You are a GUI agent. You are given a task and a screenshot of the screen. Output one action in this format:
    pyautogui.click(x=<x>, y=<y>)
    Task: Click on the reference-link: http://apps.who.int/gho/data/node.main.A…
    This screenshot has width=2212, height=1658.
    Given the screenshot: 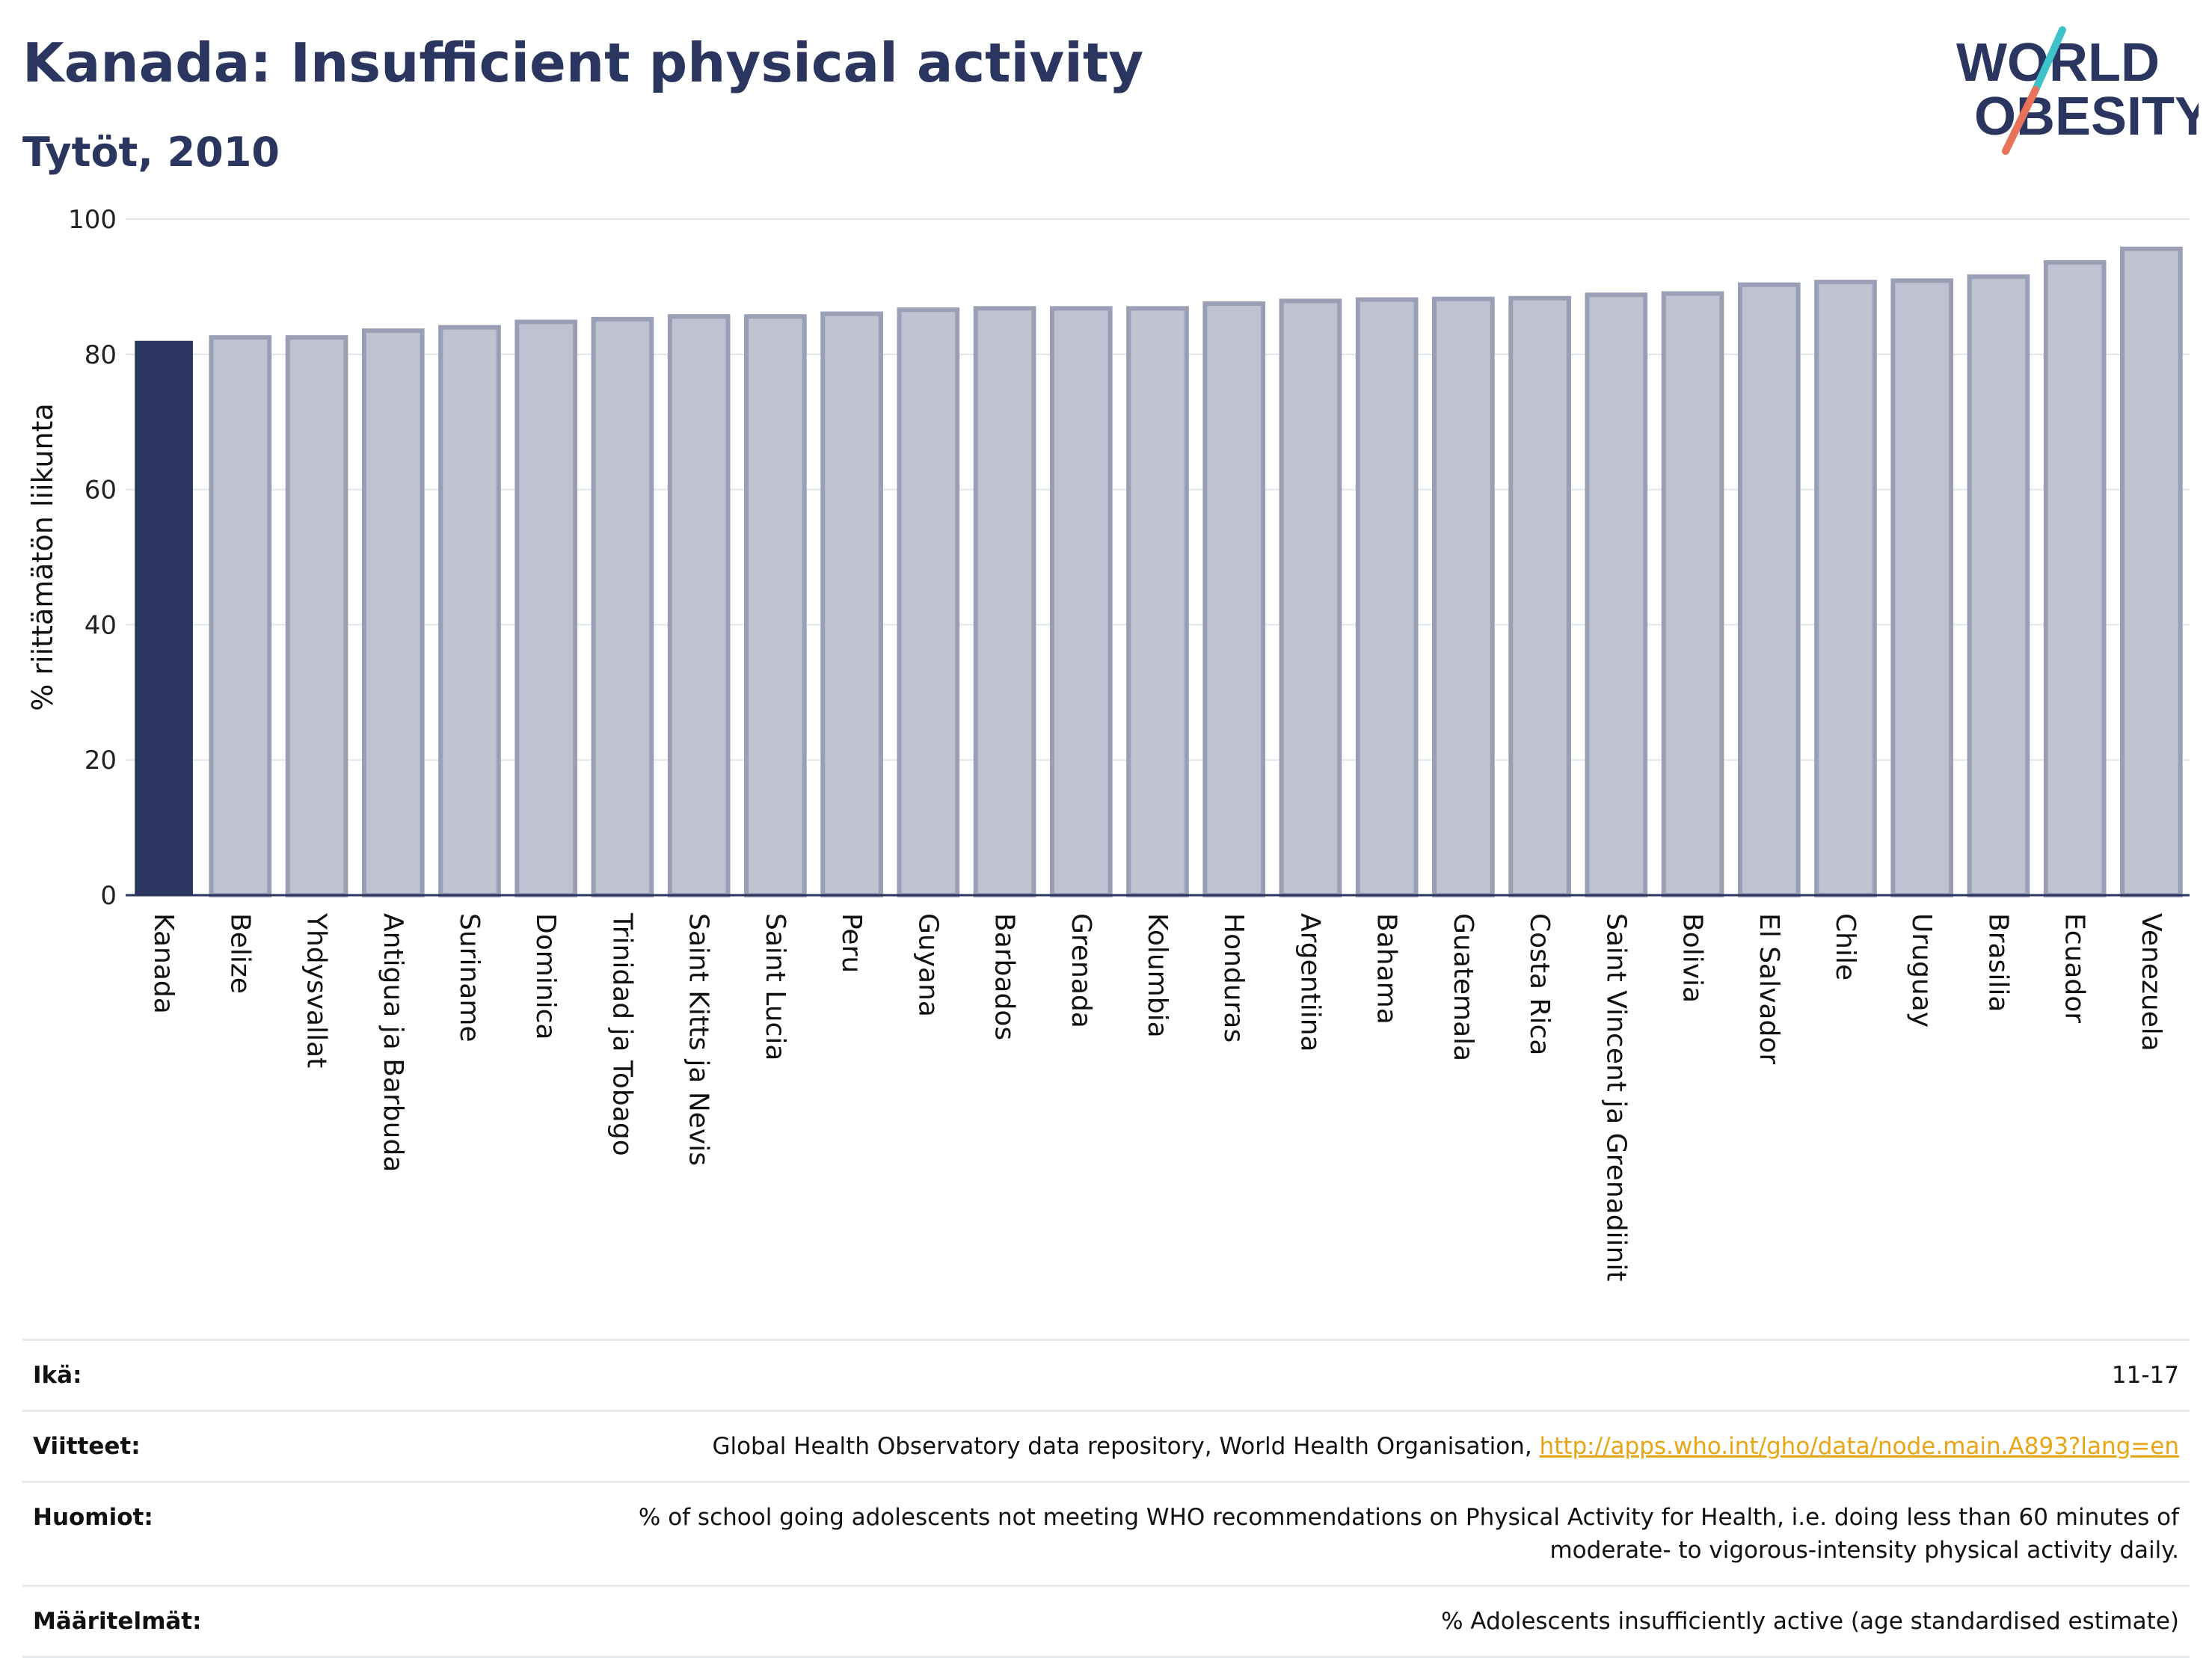 What is the action you would take?
    pyautogui.click(x=1859, y=1446)
    